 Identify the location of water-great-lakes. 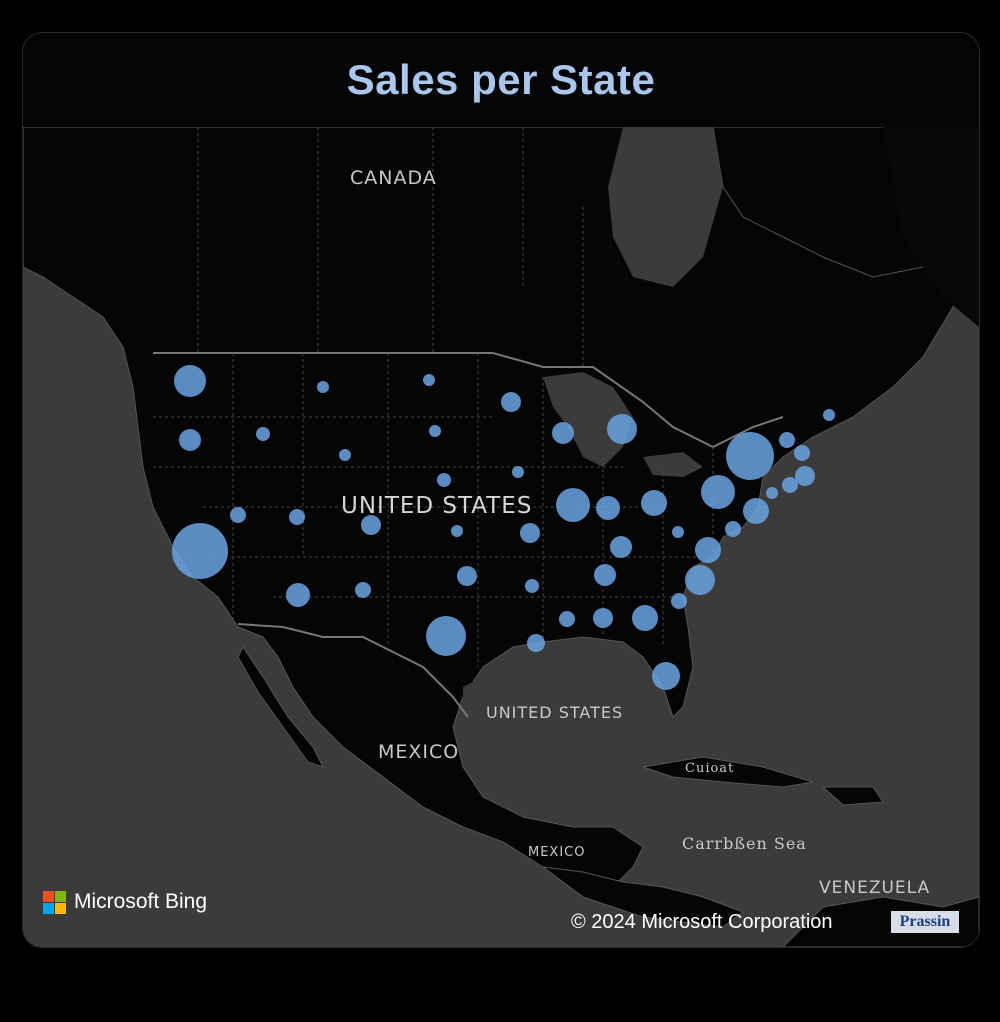
(588, 419).